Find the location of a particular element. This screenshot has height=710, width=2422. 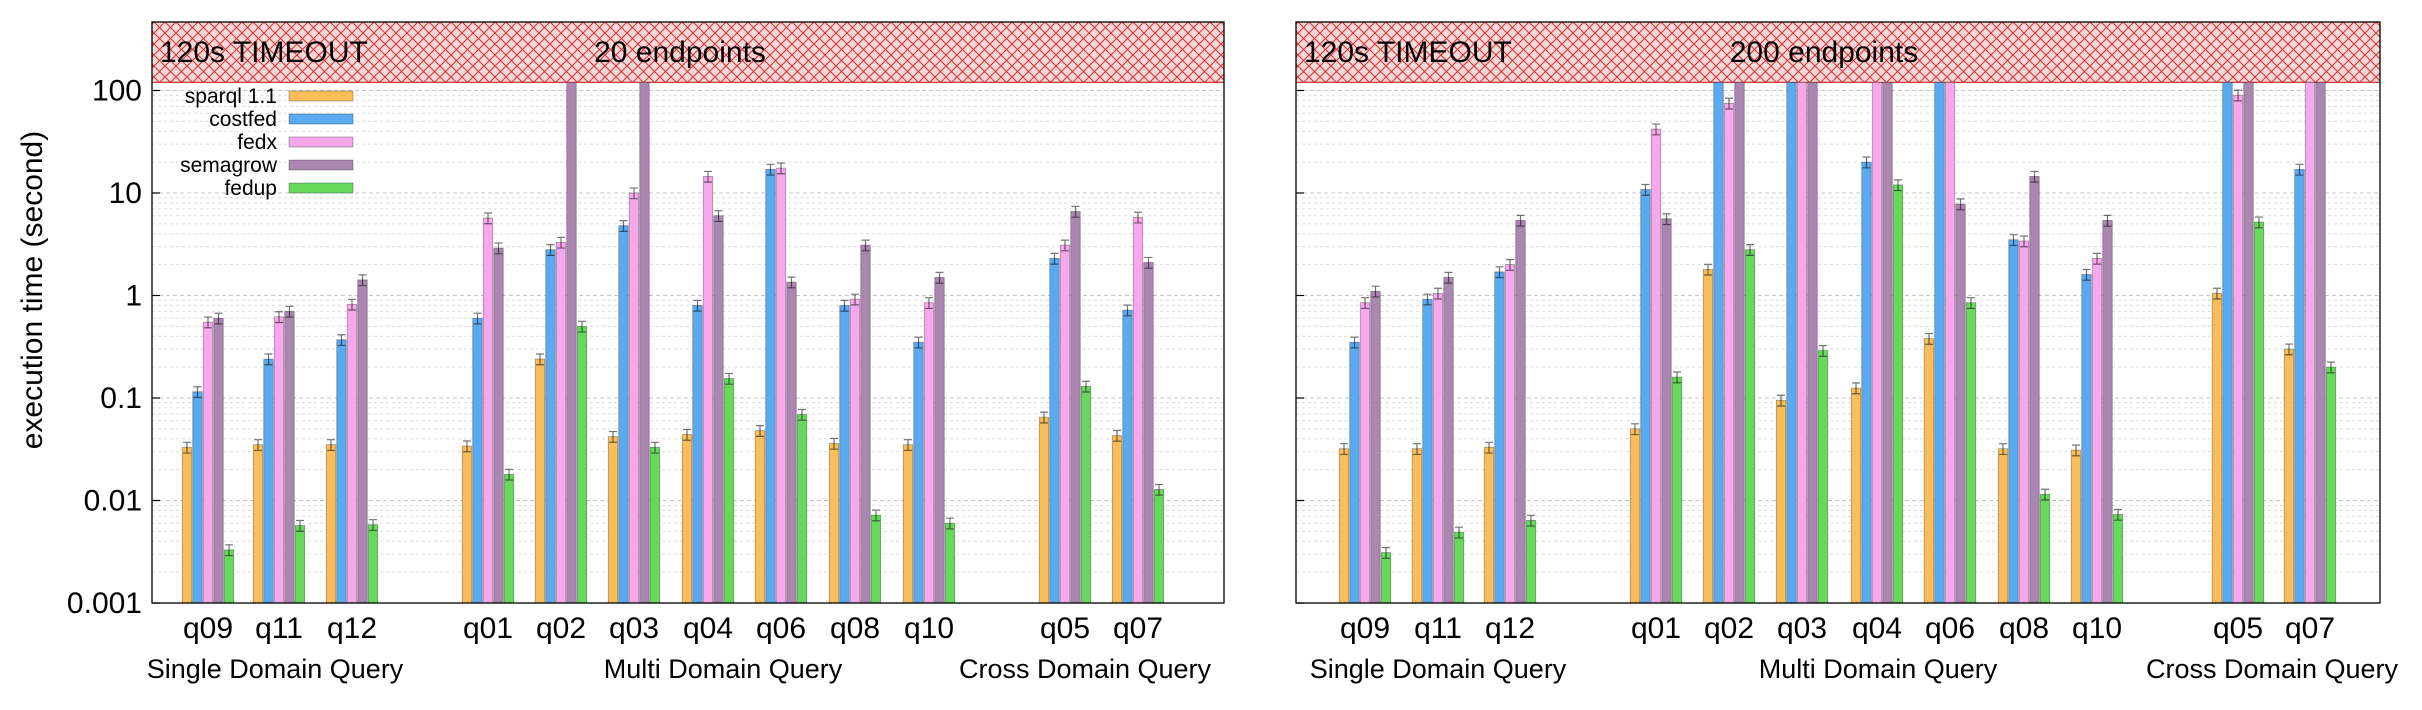

bar-fedup-q02 is located at coordinates (582, 464).